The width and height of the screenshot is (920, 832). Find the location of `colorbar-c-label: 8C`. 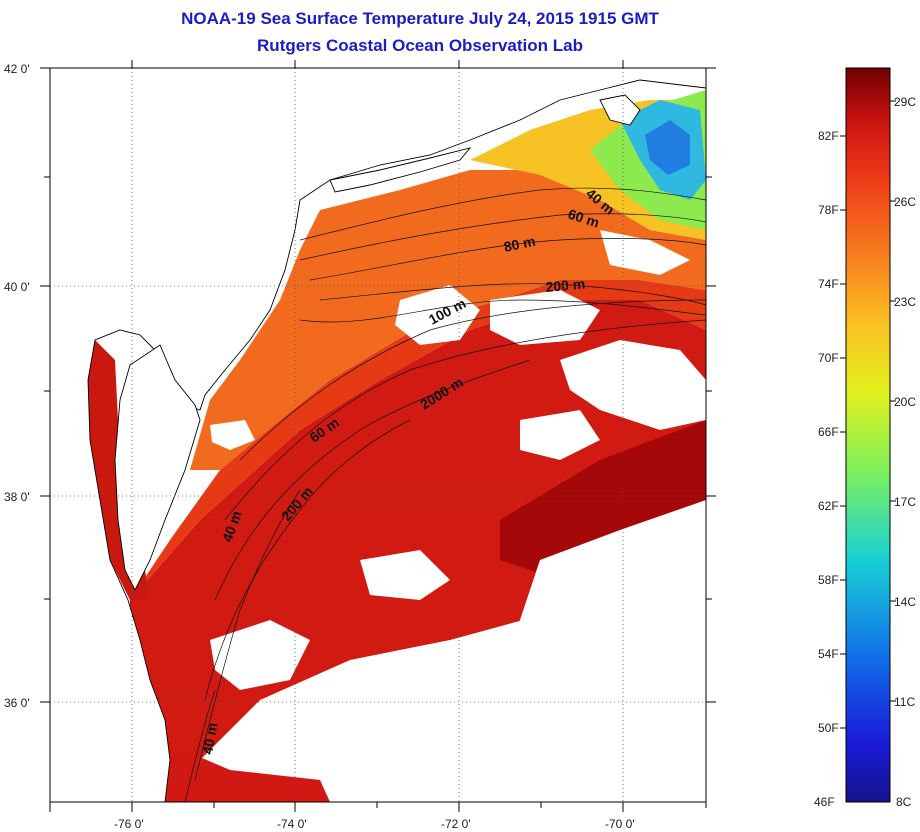

colorbar-c-label: 8C is located at coordinates (904, 802).